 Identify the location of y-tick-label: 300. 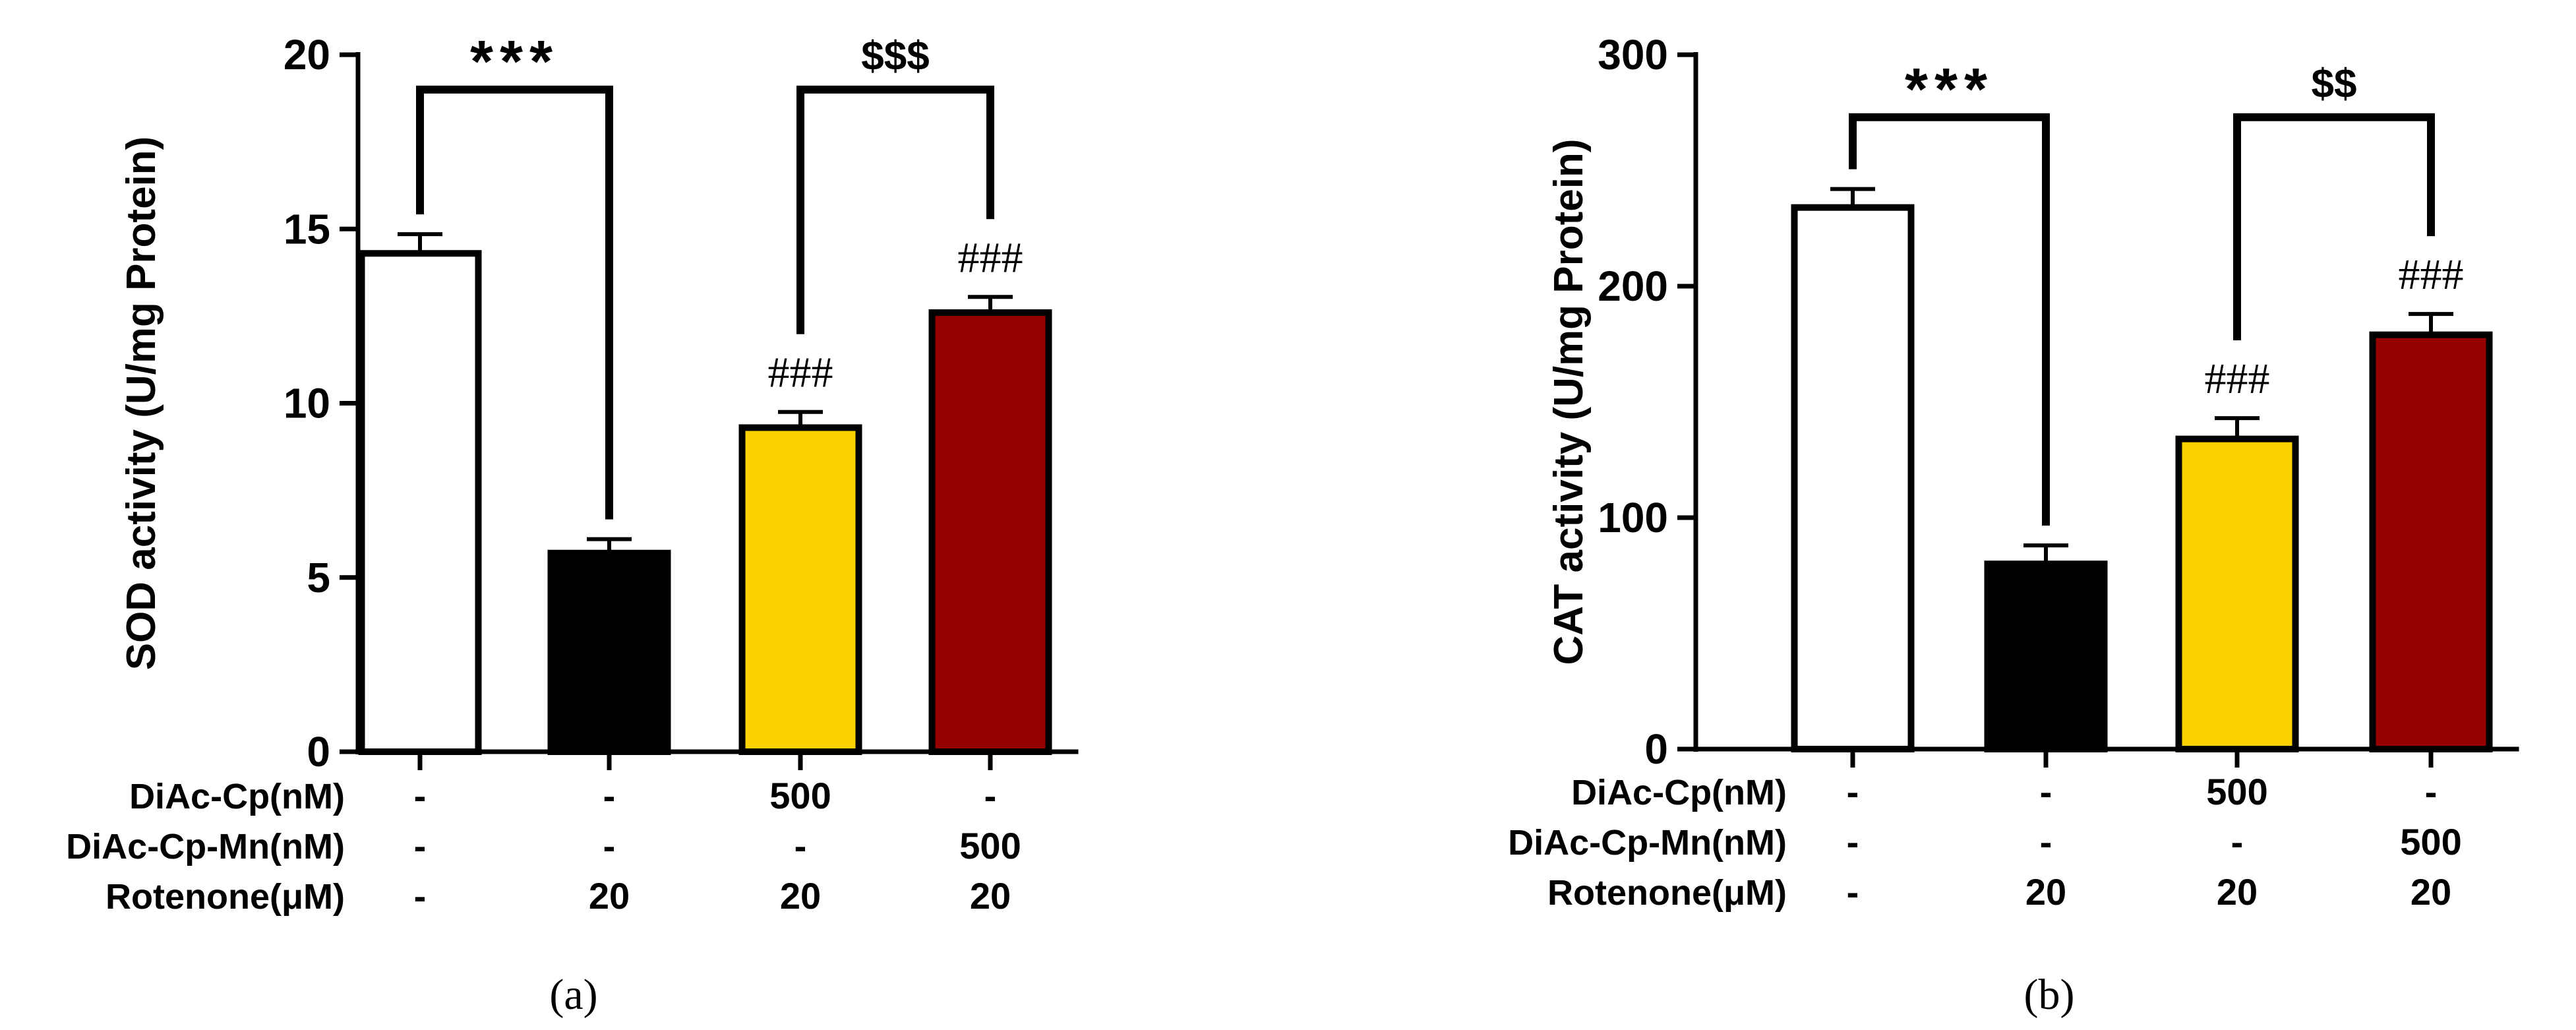
(1633, 54).